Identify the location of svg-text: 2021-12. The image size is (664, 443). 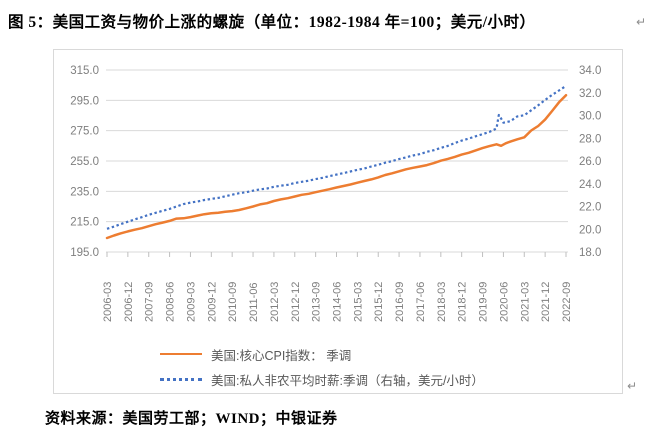
(546, 302).